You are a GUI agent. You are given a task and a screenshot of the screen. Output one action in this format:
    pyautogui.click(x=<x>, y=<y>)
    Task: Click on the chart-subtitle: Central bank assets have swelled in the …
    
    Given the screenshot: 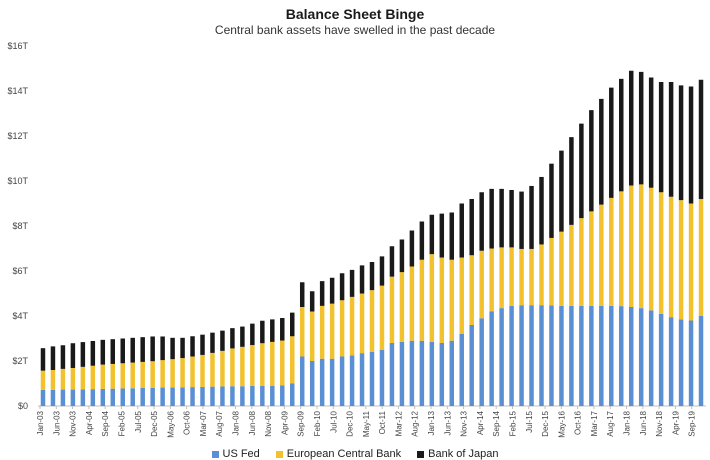 What is the action you would take?
    pyautogui.click(x=355, y=30)
    